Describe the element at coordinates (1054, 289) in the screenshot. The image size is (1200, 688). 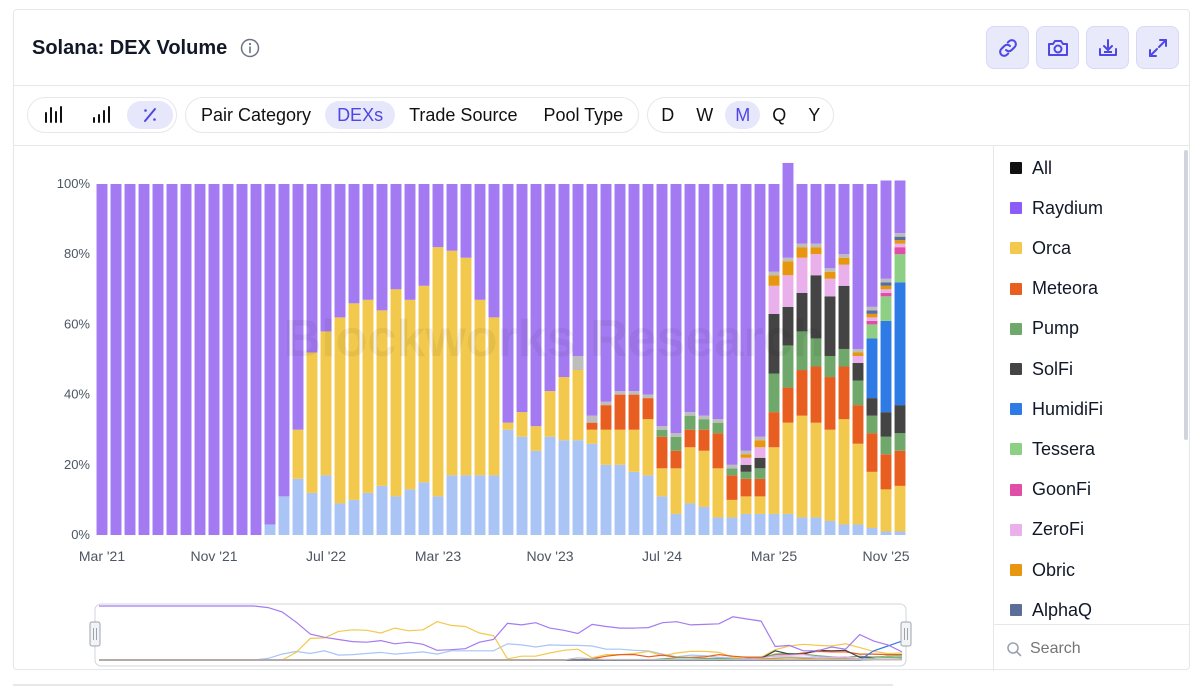
I see `legend-item: Meteora` at that location.